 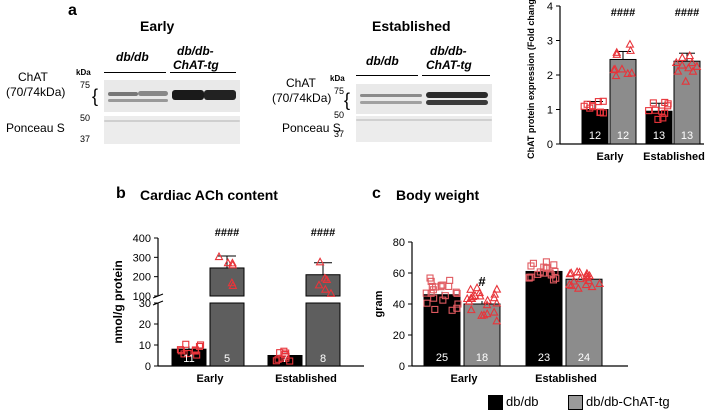 What do you see at coordinates (566, 379) in the screenshot?
I see `chart-c-category-label: Established` at bounding box center [566, 379].